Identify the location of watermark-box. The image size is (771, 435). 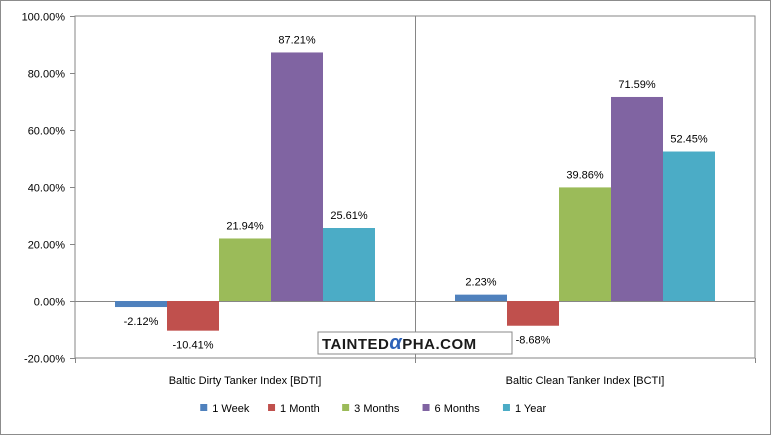
(415, 343).